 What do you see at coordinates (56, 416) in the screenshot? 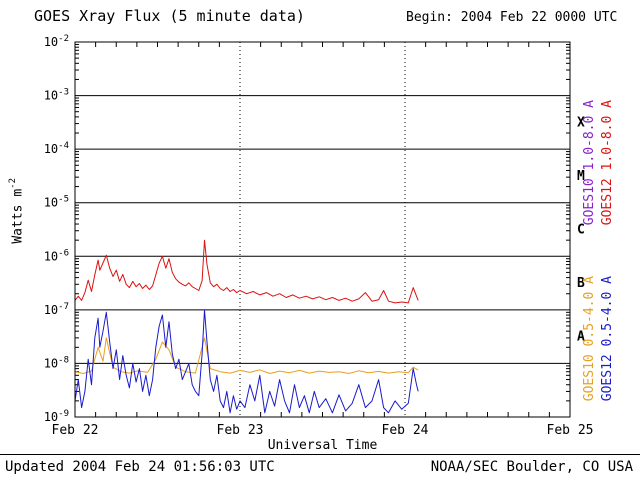
I see `y-tick-label: 10-9` at bounding box center [56, 416].